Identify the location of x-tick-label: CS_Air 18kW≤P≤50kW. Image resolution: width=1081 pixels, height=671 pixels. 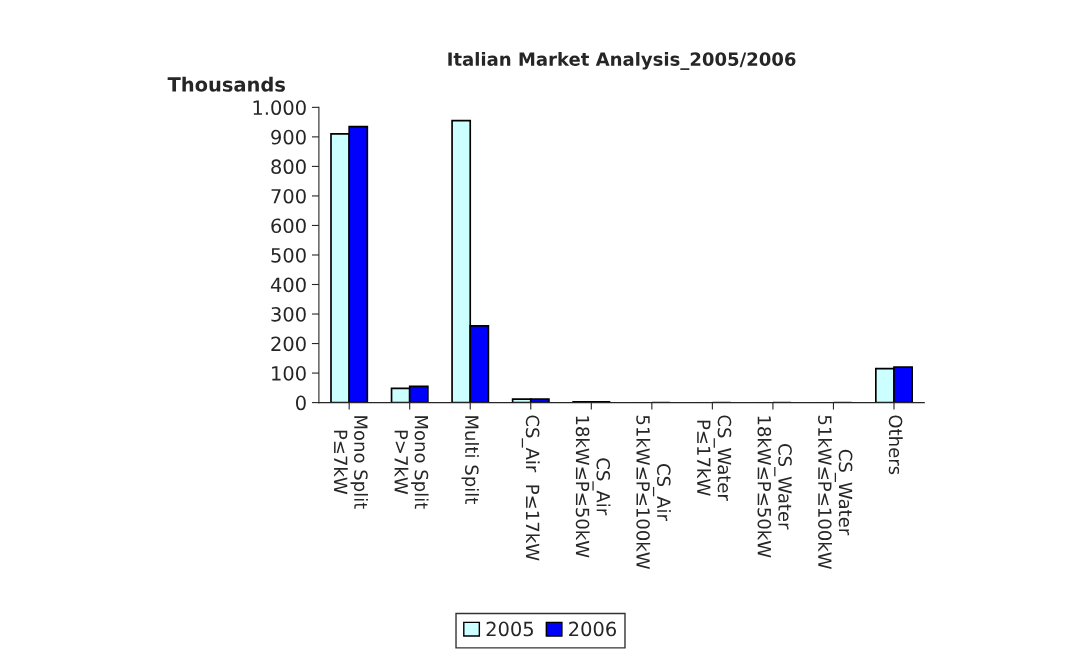
(593, 487).